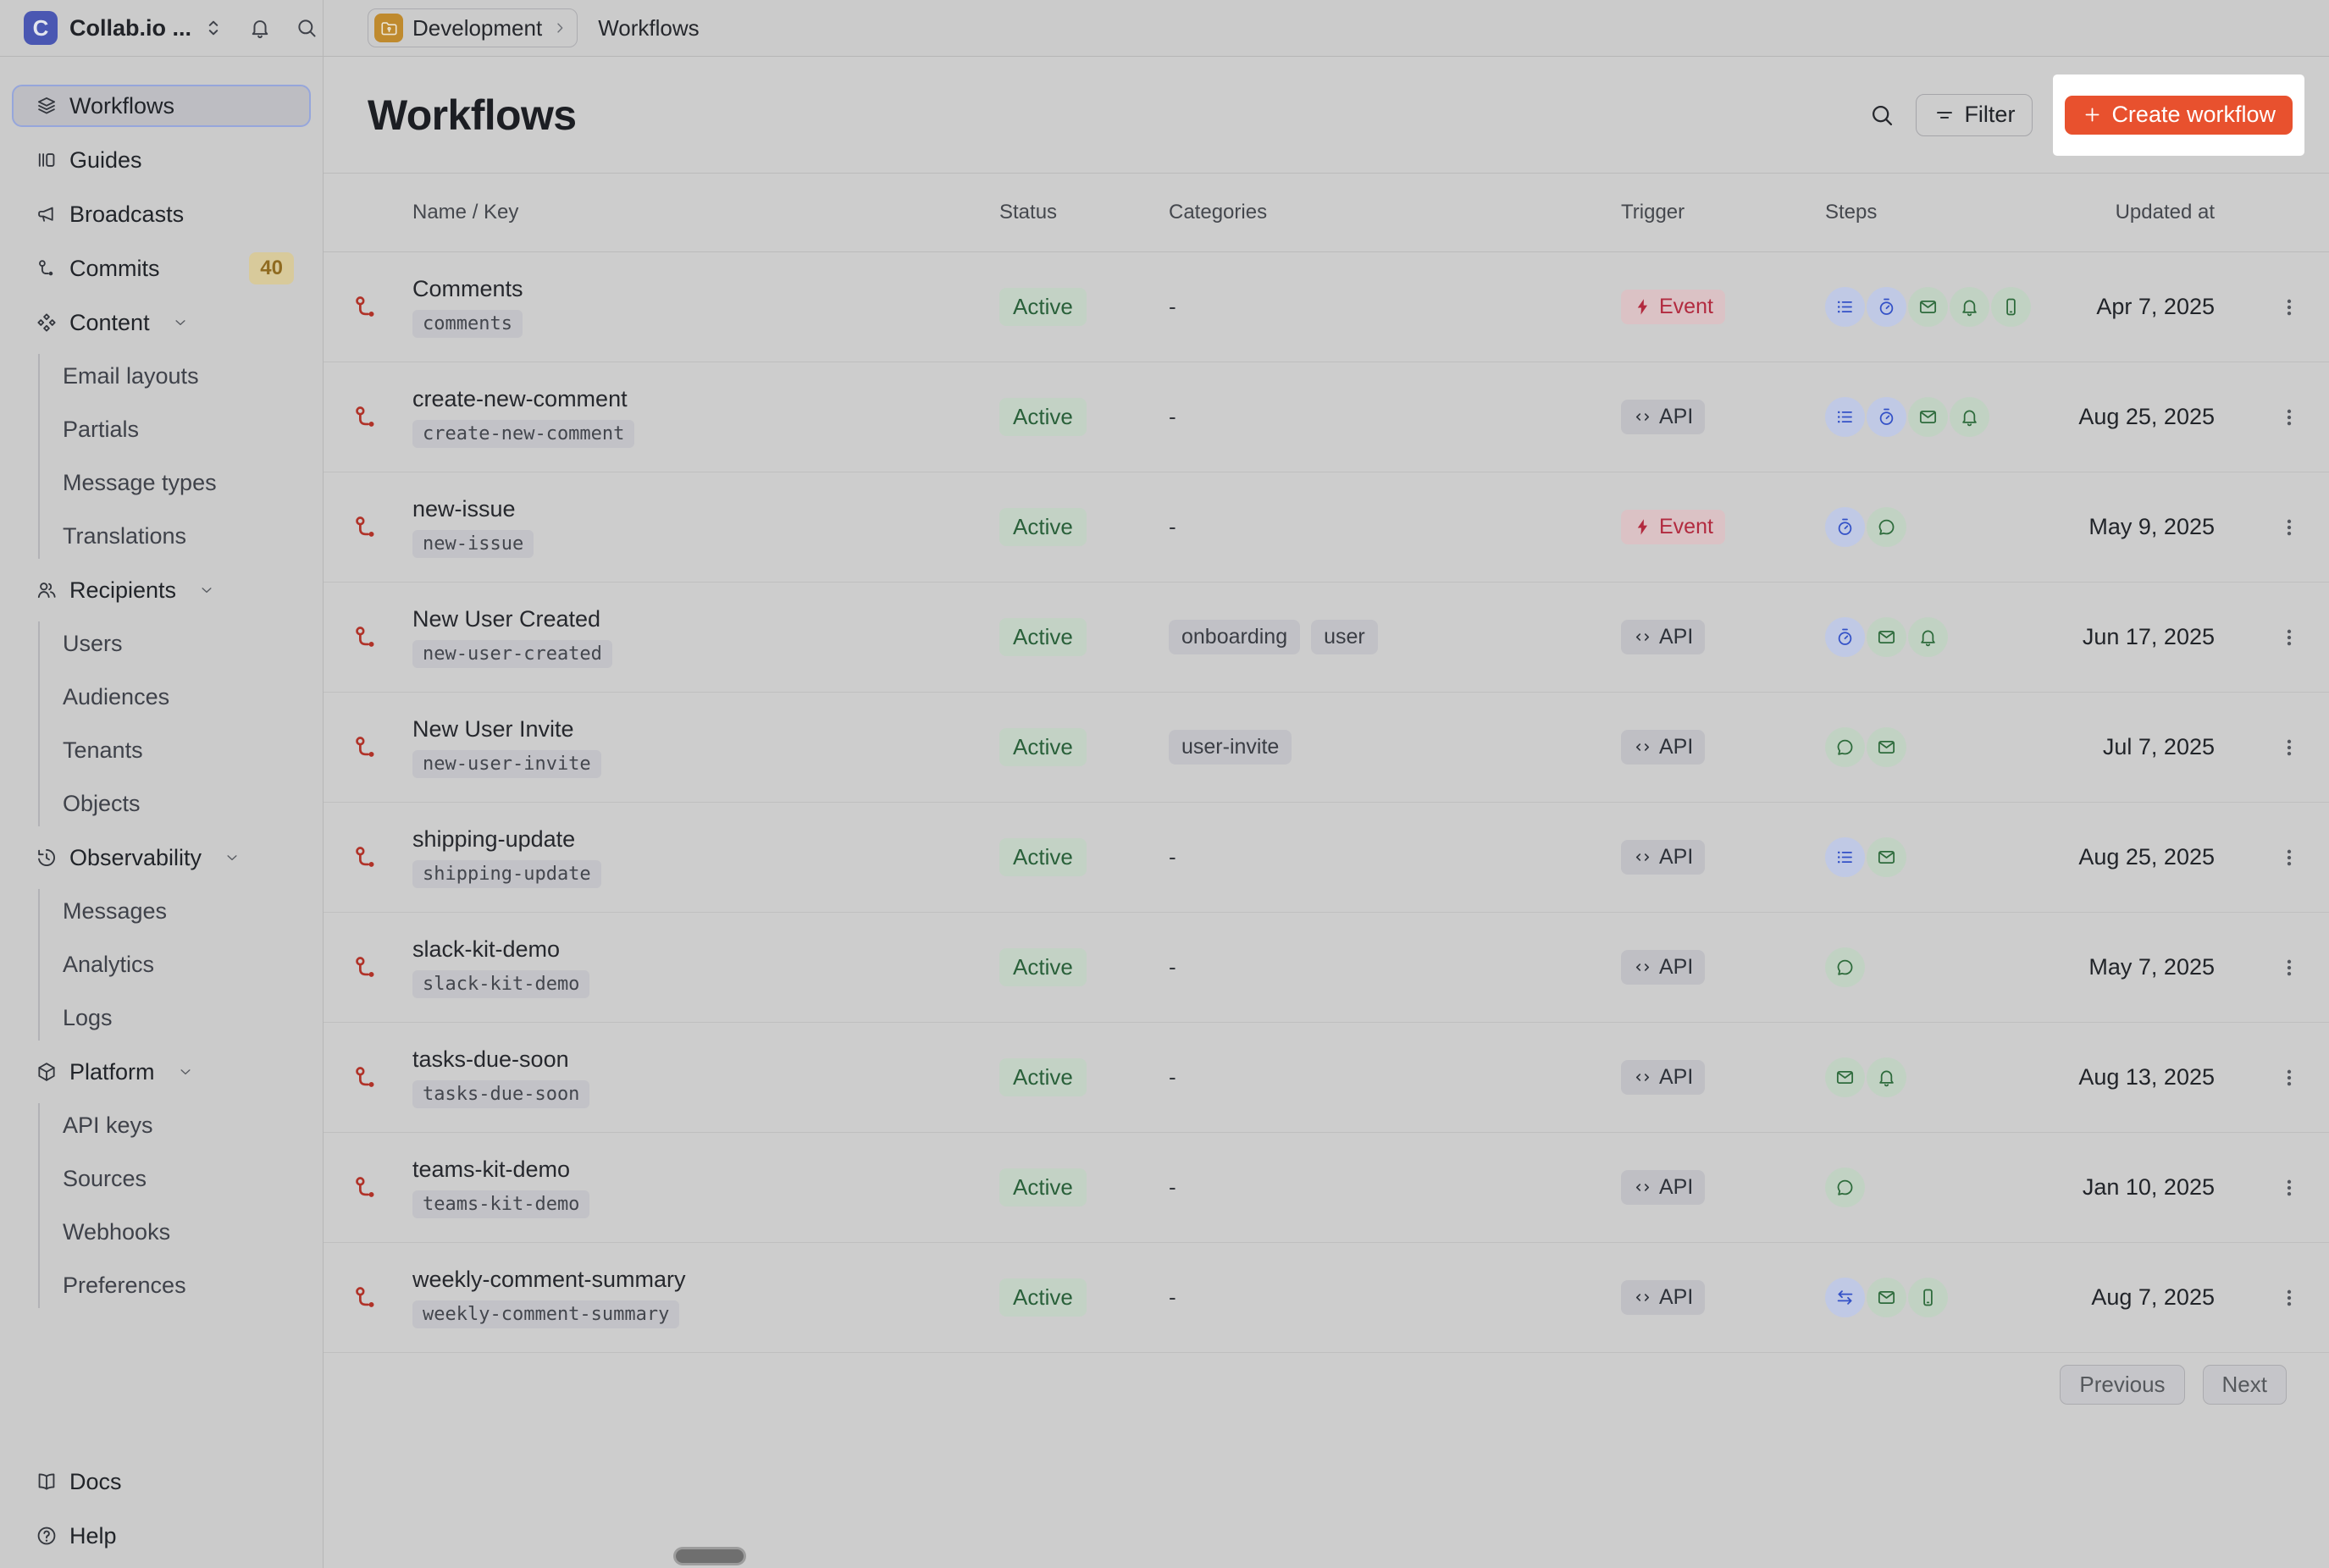 Image resolution: width=2329 pixels, height=1568 pixels. I want to click on workflow-name: New User Invite, so click(493, 729).